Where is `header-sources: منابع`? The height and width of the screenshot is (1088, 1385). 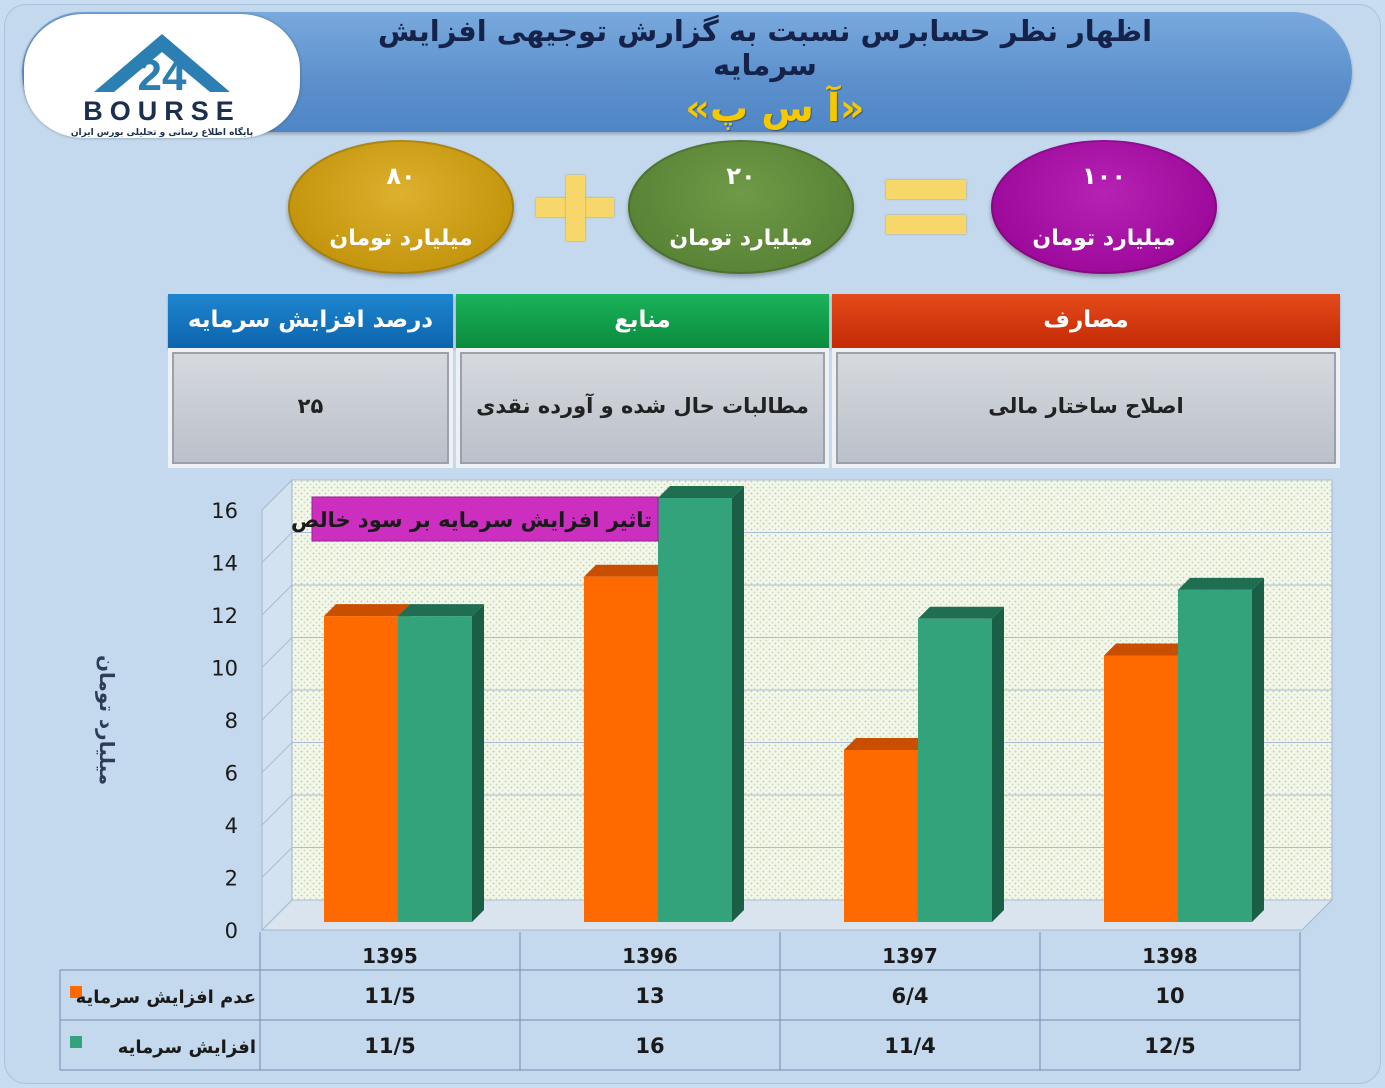 header-sources: منابع is located at coordinates (642, 321).